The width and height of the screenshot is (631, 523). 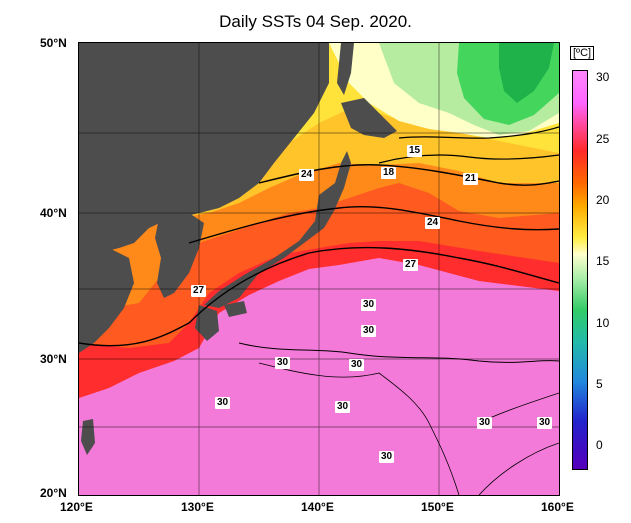 I want to click on band-deep-green, so click(x=526, y=73).